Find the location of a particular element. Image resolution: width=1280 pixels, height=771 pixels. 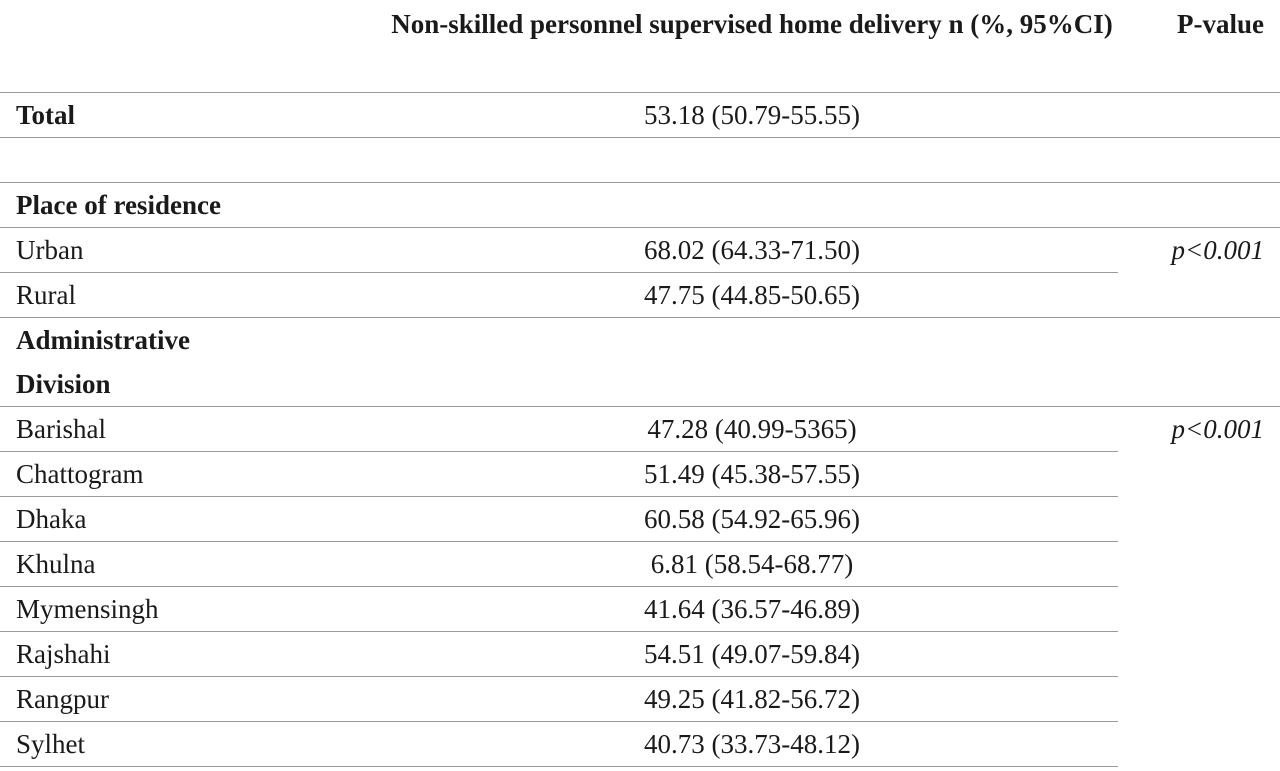

row-label: Barishal is located at coordinates (185, 429).